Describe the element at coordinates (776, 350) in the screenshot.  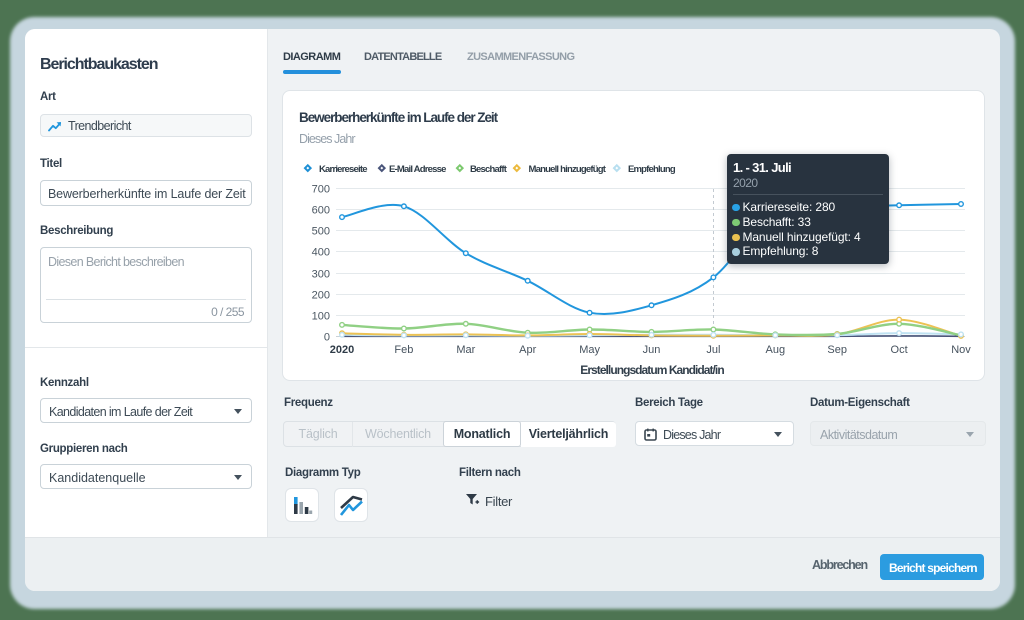
I see `svg-text: Aug` at that location.